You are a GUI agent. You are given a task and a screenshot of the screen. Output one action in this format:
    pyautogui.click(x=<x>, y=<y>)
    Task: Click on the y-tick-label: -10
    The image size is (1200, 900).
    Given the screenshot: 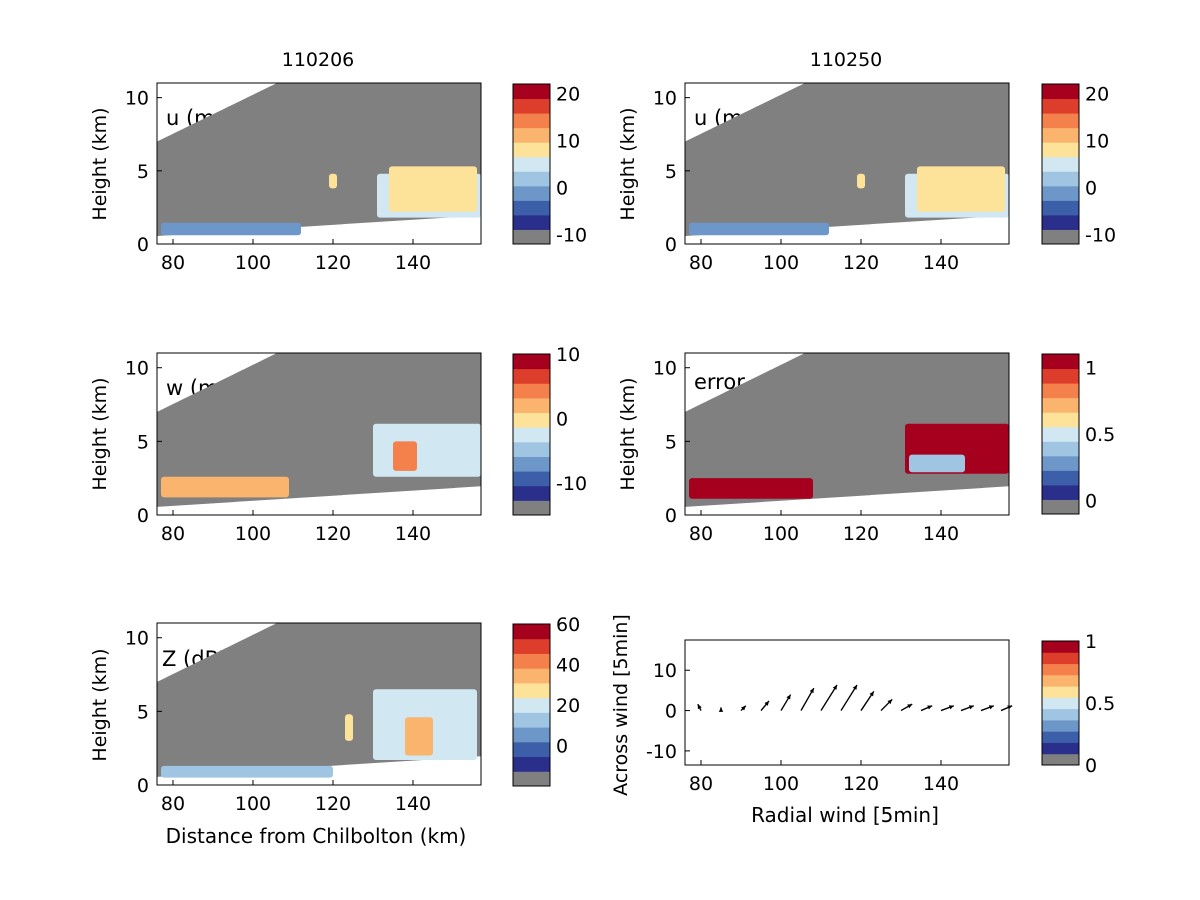 What is the action you would take?
    pyautogui.click(x=661, y=752)
    